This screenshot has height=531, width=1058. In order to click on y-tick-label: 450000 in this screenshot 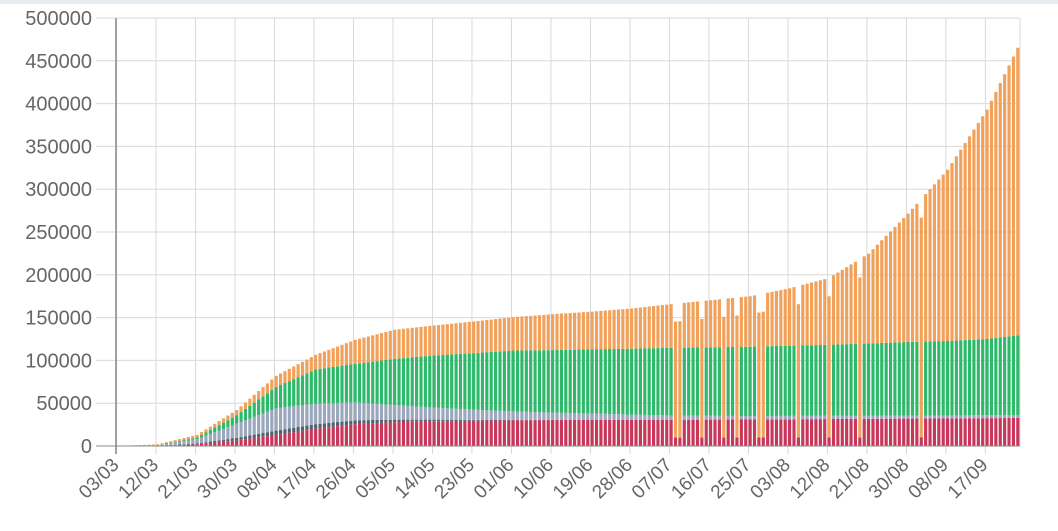, I will do `click(58, 62)`.